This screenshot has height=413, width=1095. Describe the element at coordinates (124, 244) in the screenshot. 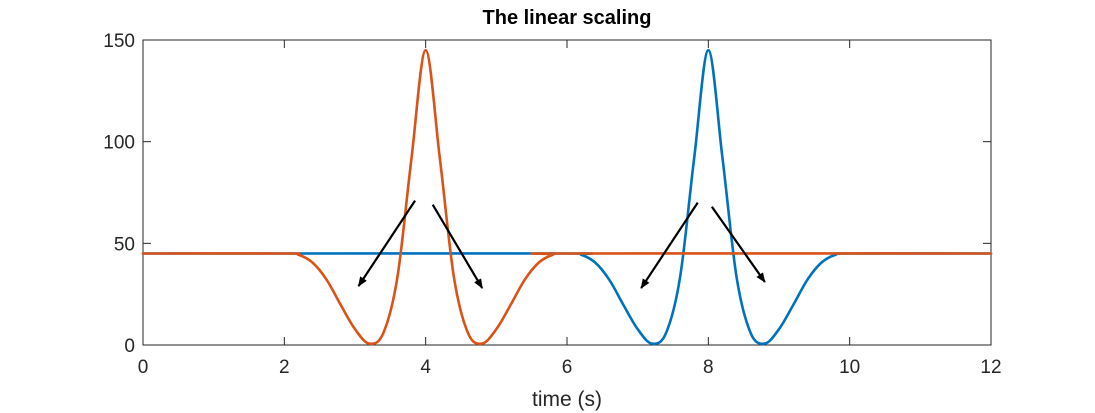

I see `y-tick-label: 50` at that location.